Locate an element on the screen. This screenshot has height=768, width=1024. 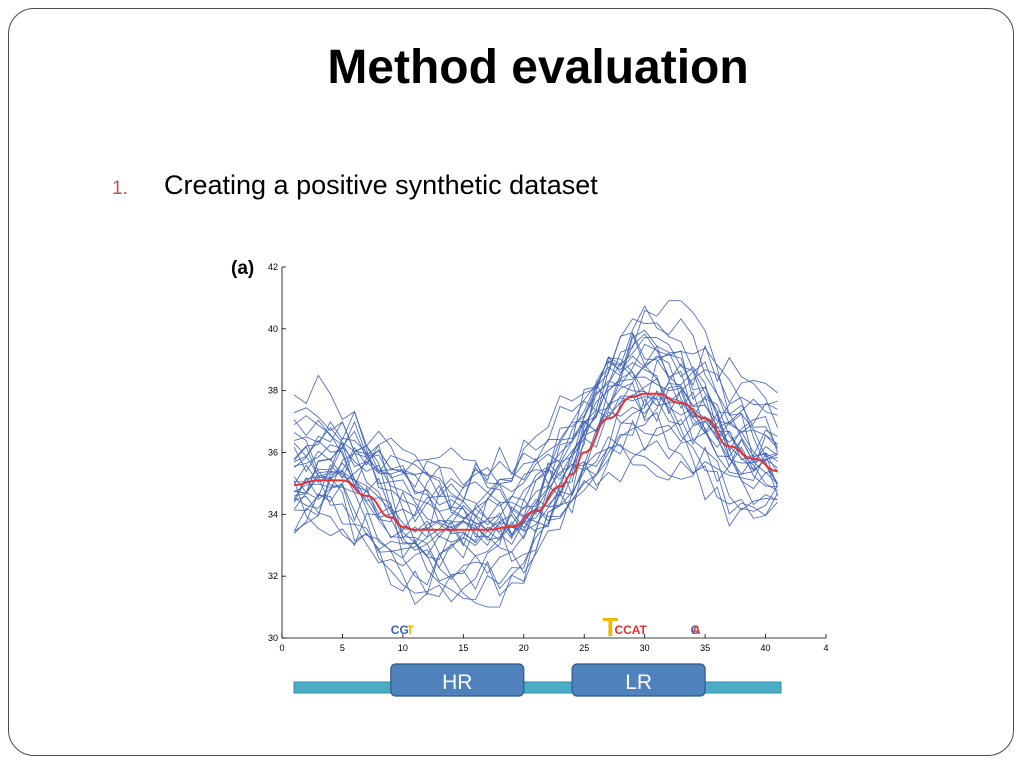
y-tick-label: 42 is located at coordinates (273, 267).